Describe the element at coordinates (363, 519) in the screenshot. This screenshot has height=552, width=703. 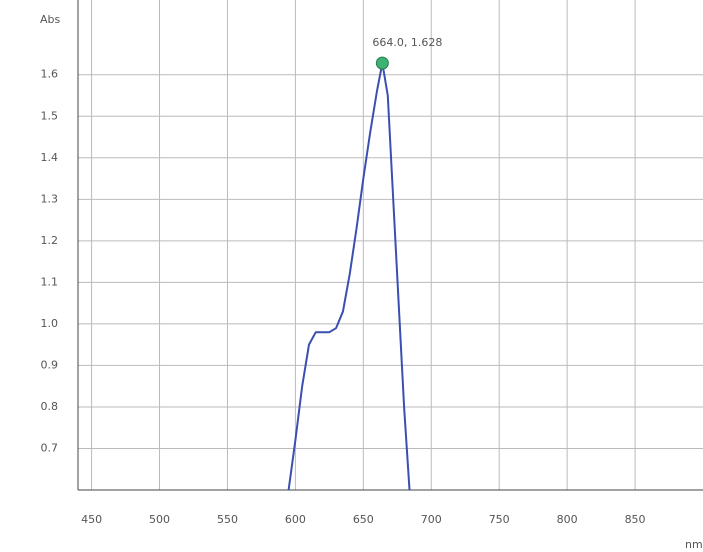
I see `x-tick-label: 650` at that location.